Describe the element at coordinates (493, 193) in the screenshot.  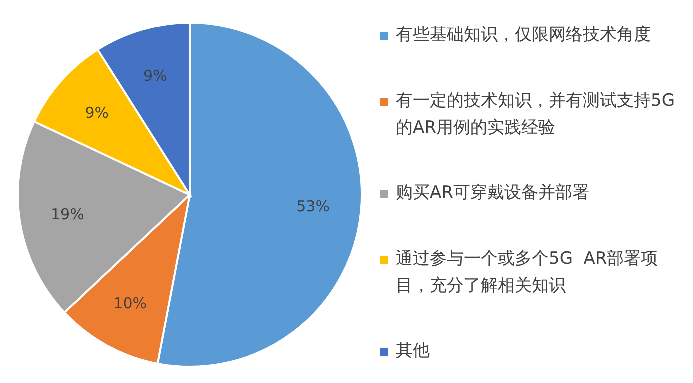
I see `legend-label: 购买AR可穿戴设备并部署` at that location.